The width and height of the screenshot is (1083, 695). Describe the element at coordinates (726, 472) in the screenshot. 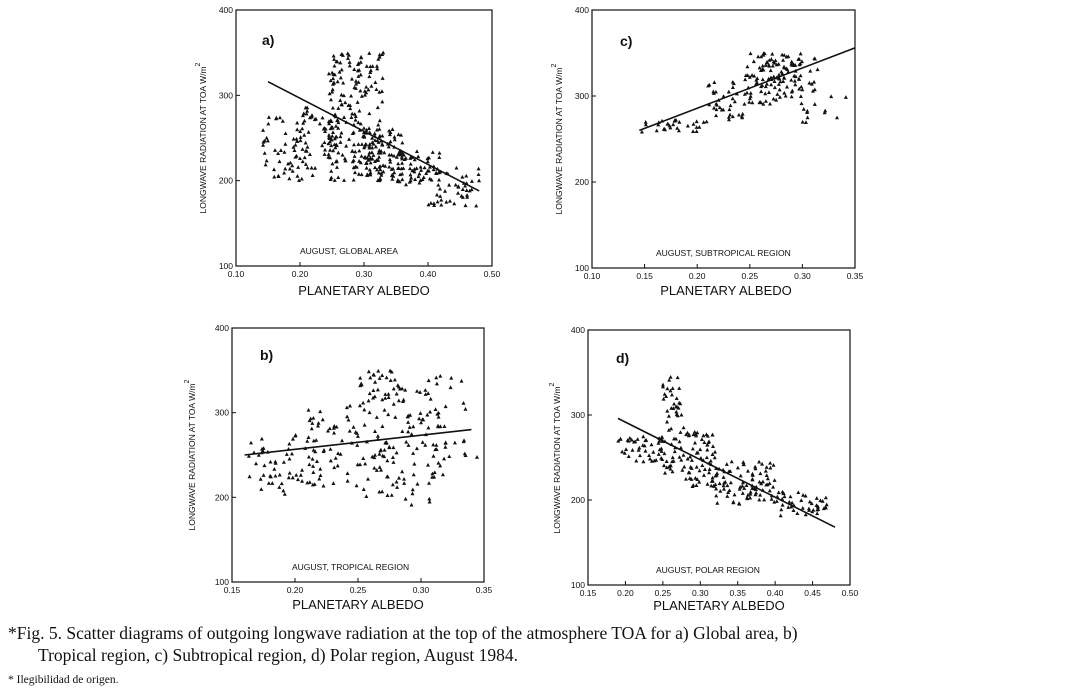

I see `chart-d-regression-line` at that location.